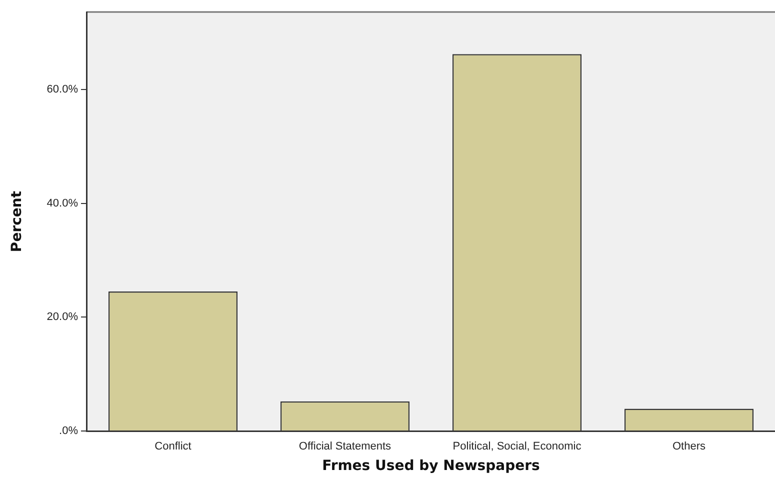 Image resolution: width=775 pixels, height=481 pixels. I want to click on x-tick-label: Official Statements, so click(345, 446).